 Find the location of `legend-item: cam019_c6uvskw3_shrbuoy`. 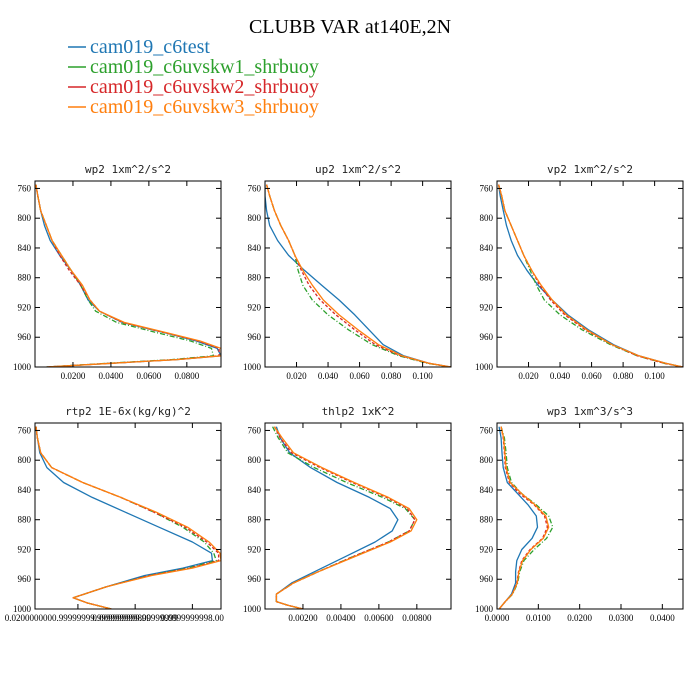

legend-item: cam019_c6uvskw3_shrbuoy is located at coordinates (193, 107).